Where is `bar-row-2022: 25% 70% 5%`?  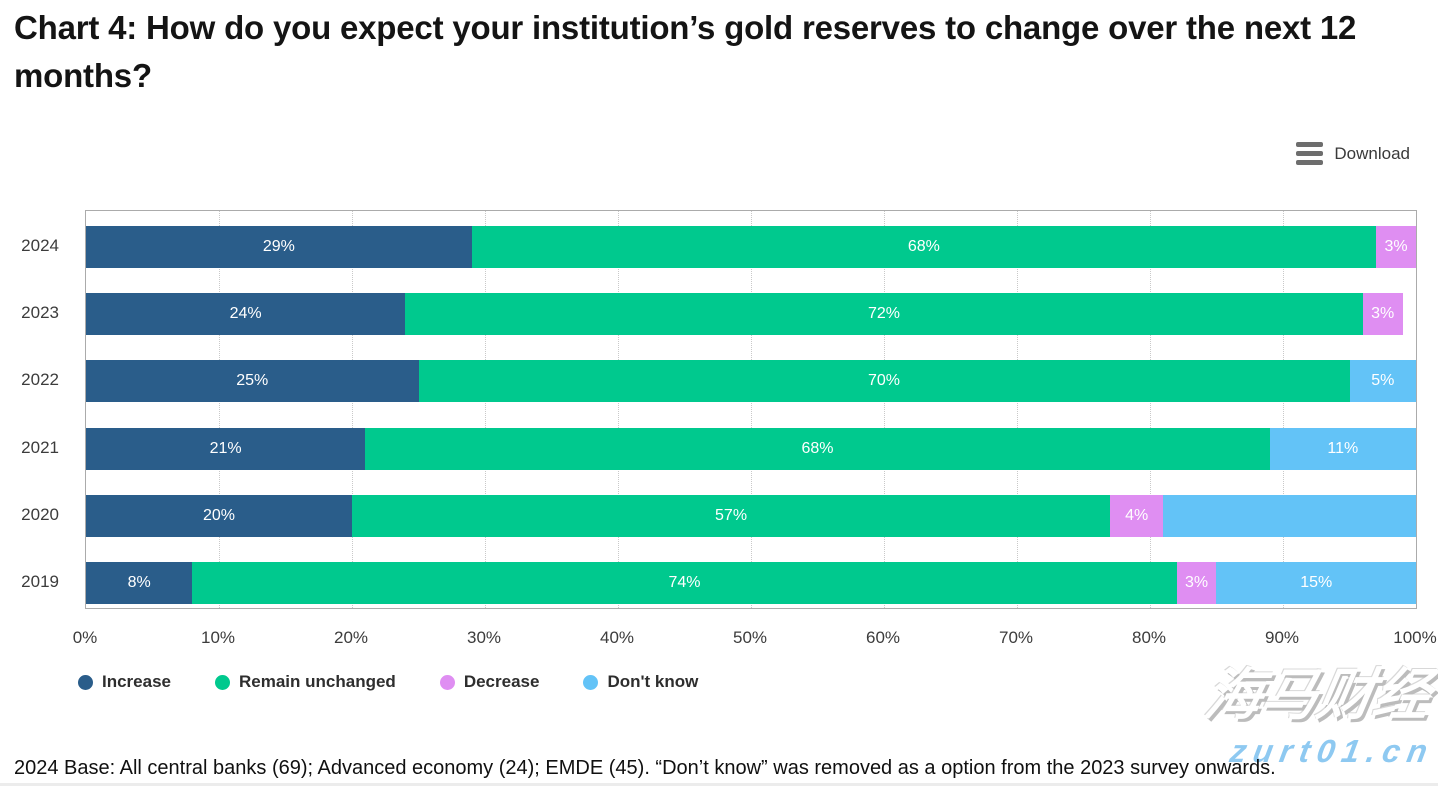
bar-row-2022: 25% 70% 5% is located at coordinates (751, 381).